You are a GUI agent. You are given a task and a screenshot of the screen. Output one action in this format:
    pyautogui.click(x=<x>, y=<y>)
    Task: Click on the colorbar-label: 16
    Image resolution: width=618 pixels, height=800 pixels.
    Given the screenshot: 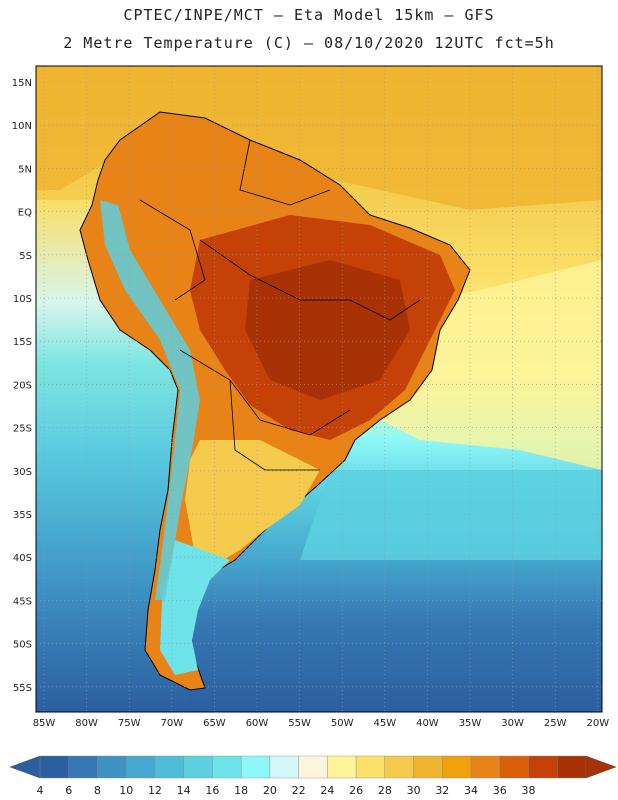 What is the action you would take?
    pyautogui.click(x=212, y=790)
    